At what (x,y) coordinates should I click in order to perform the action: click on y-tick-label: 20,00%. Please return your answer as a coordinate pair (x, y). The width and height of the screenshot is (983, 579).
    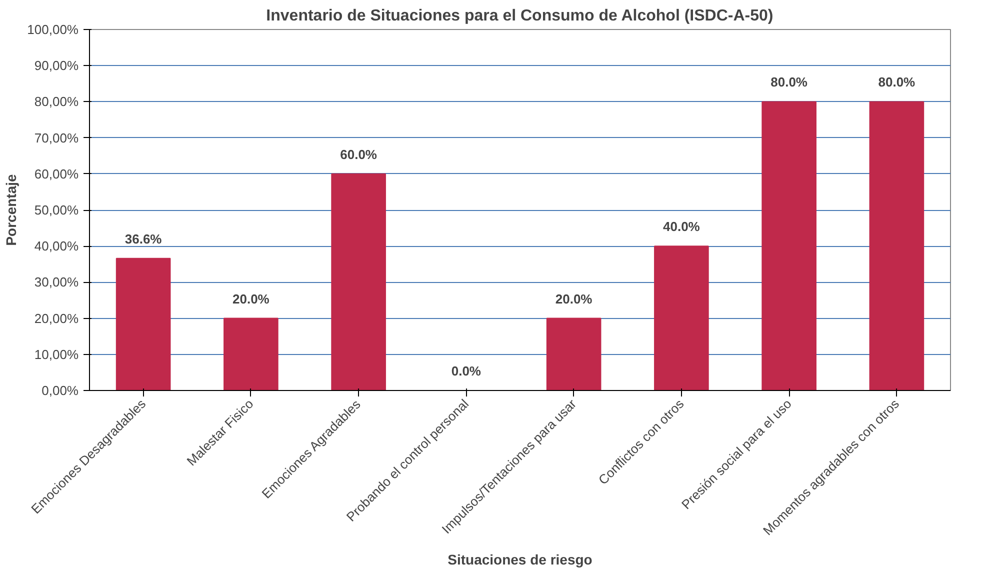
    Looking at the image, I should click on (56, 318).